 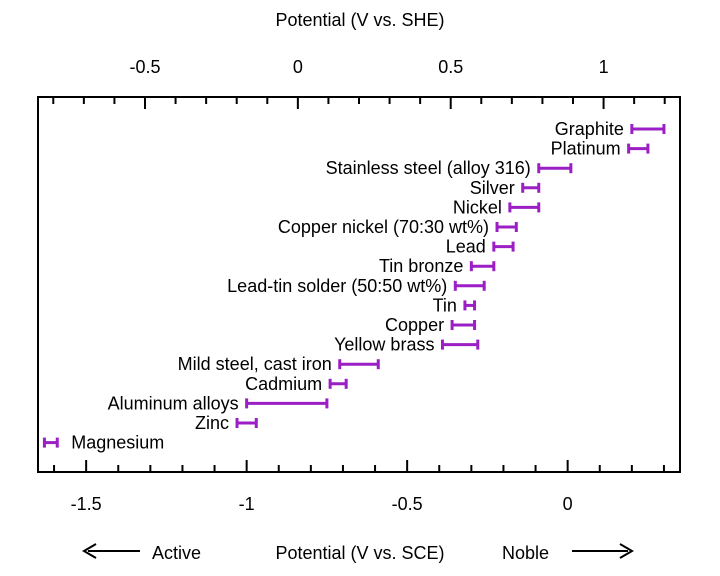 I want to click on row-label: Aluminum alloys, so click(x=173, y=403).